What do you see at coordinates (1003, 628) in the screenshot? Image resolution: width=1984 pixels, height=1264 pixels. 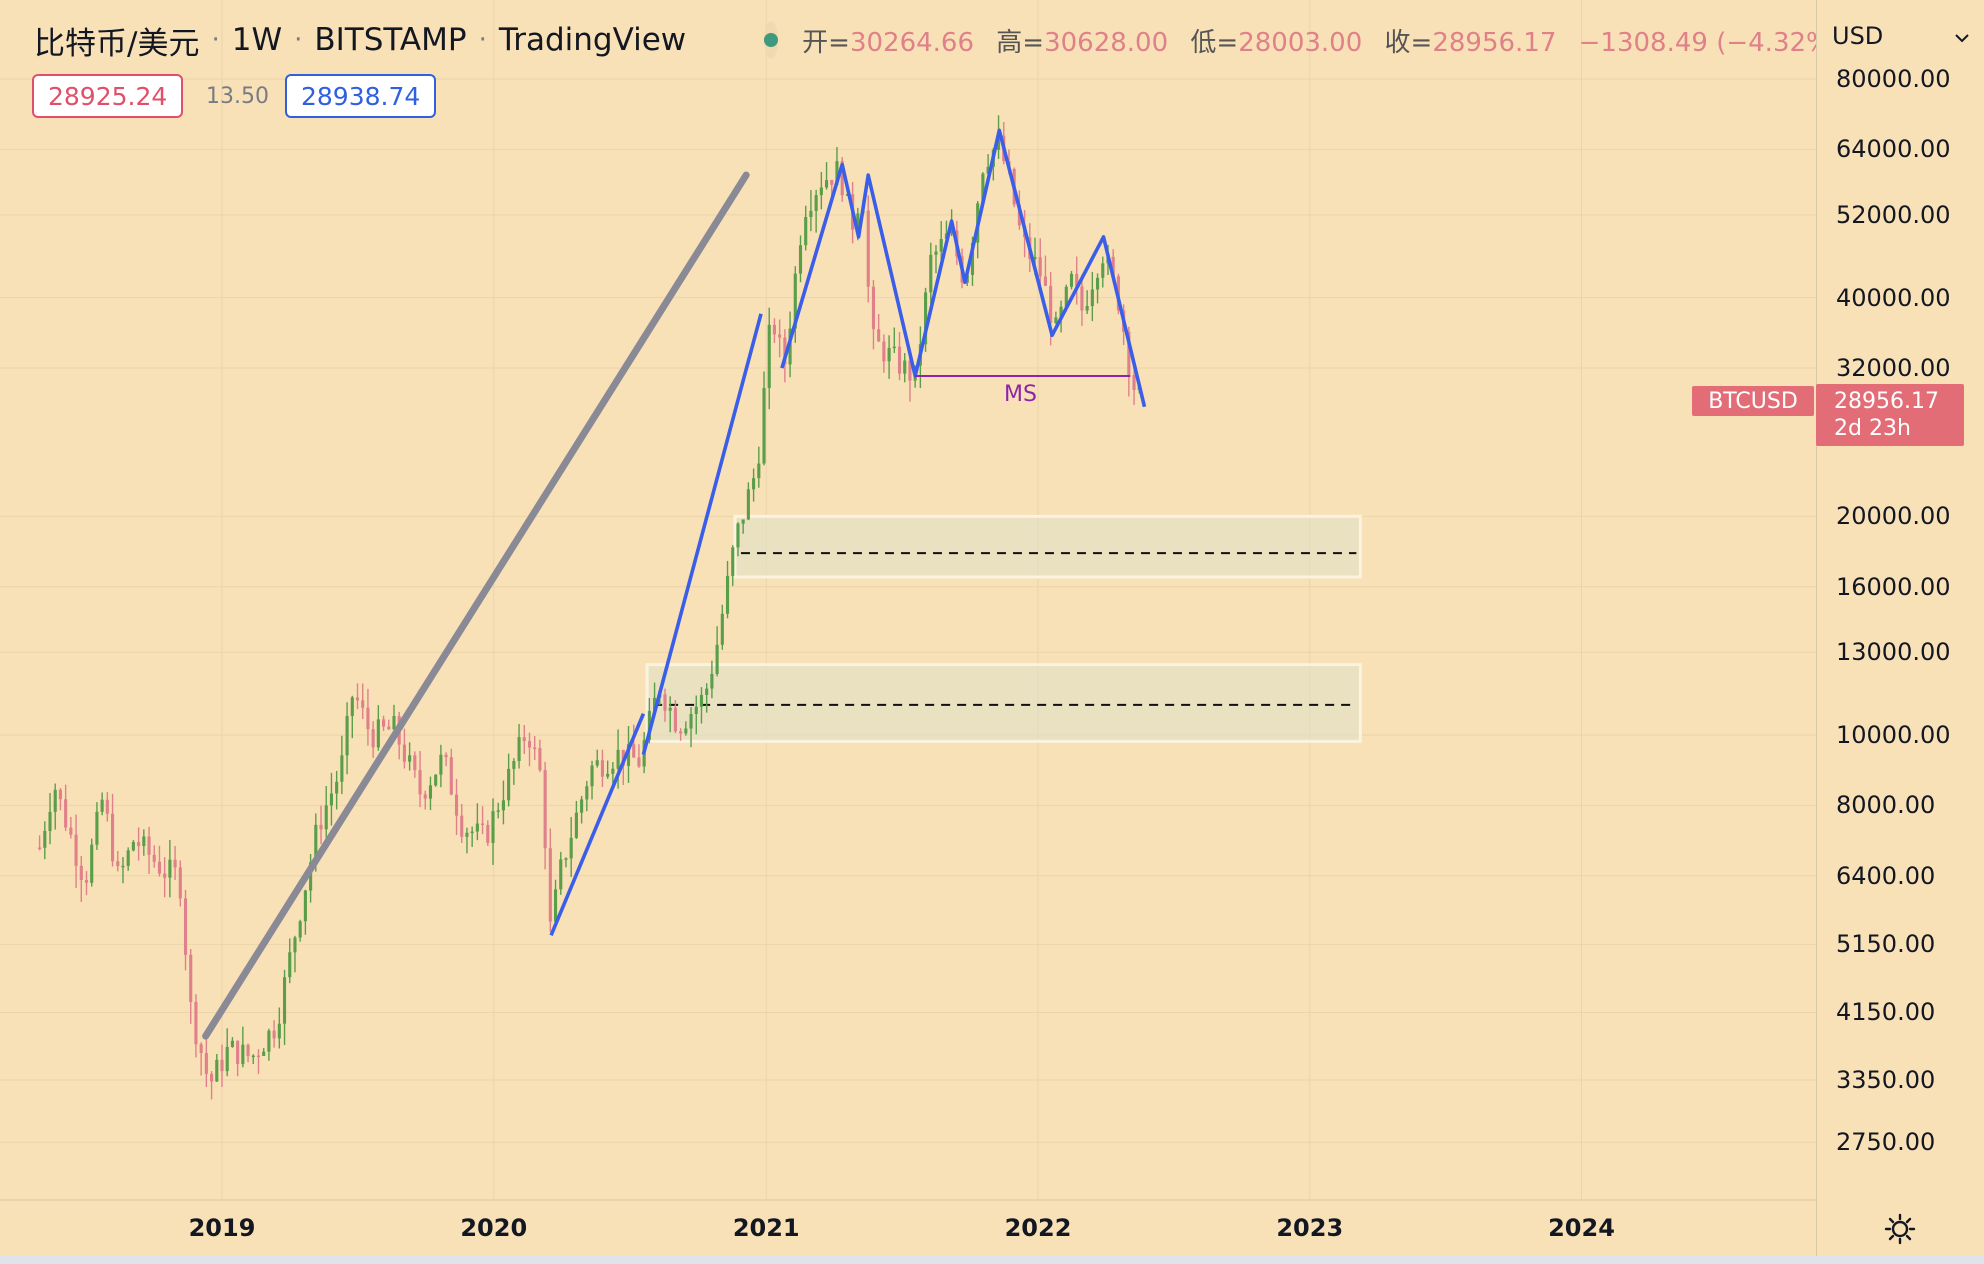 I see `support-zones` at bounding box center [1003, 628].